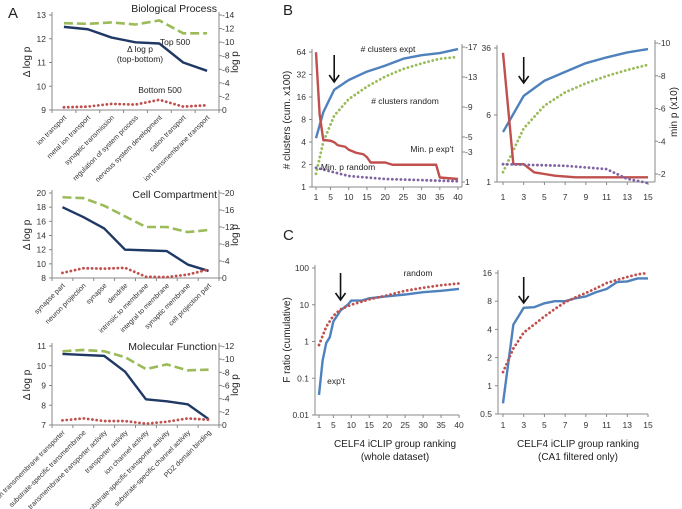  Describe the element at coordinates (235, 385) in the screenshot. I see `y-right-axis-title: log p` at that location.